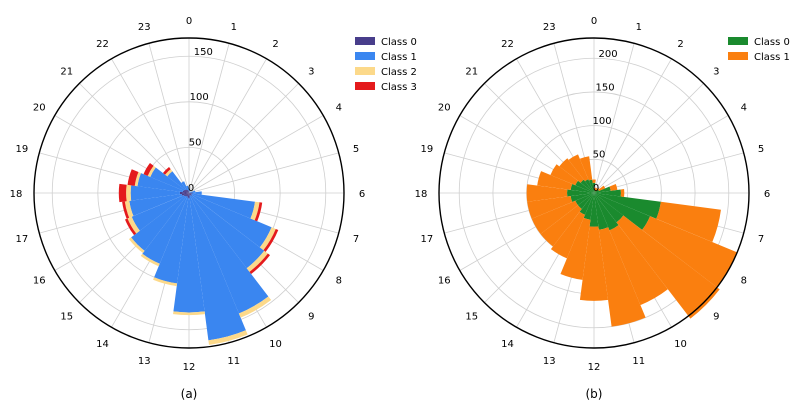  What do you see at coordinates (22, 149) in the screenshot?
I see `angular-tick-label: 19` at bounding box center [22, 149].